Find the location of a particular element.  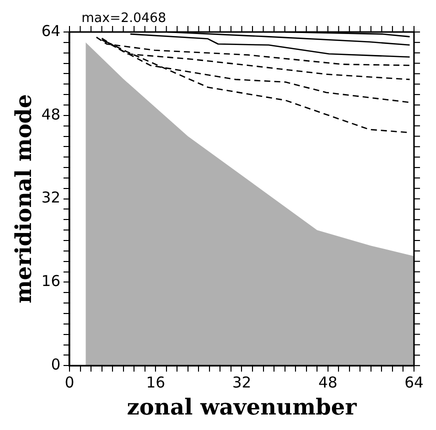

y-tick-label: 16 is located at coordinates (50, 281).